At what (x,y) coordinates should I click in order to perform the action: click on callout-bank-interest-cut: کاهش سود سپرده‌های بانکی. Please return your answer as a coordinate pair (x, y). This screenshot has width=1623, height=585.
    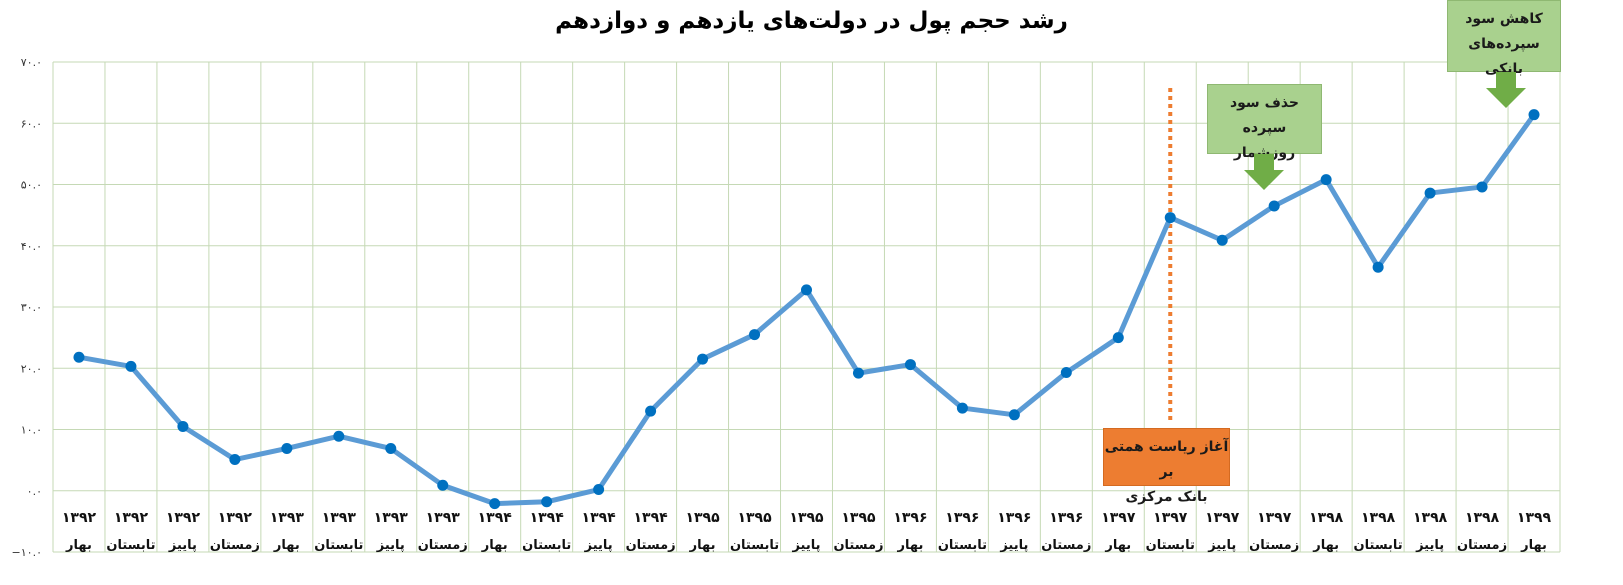
    Looking at the image, I should click on (1504, 38).